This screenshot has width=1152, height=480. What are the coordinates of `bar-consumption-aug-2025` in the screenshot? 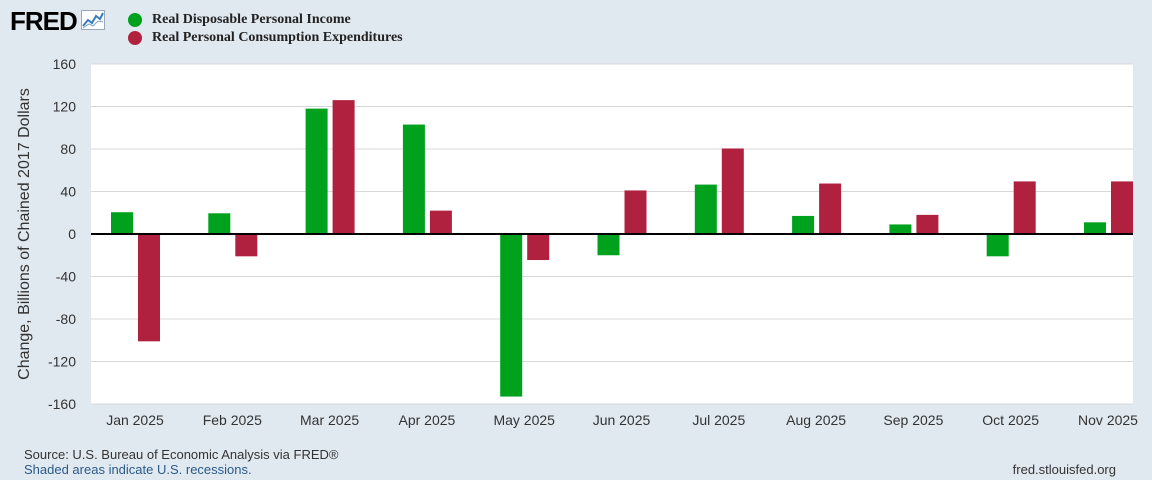 It's located at (830, 208).